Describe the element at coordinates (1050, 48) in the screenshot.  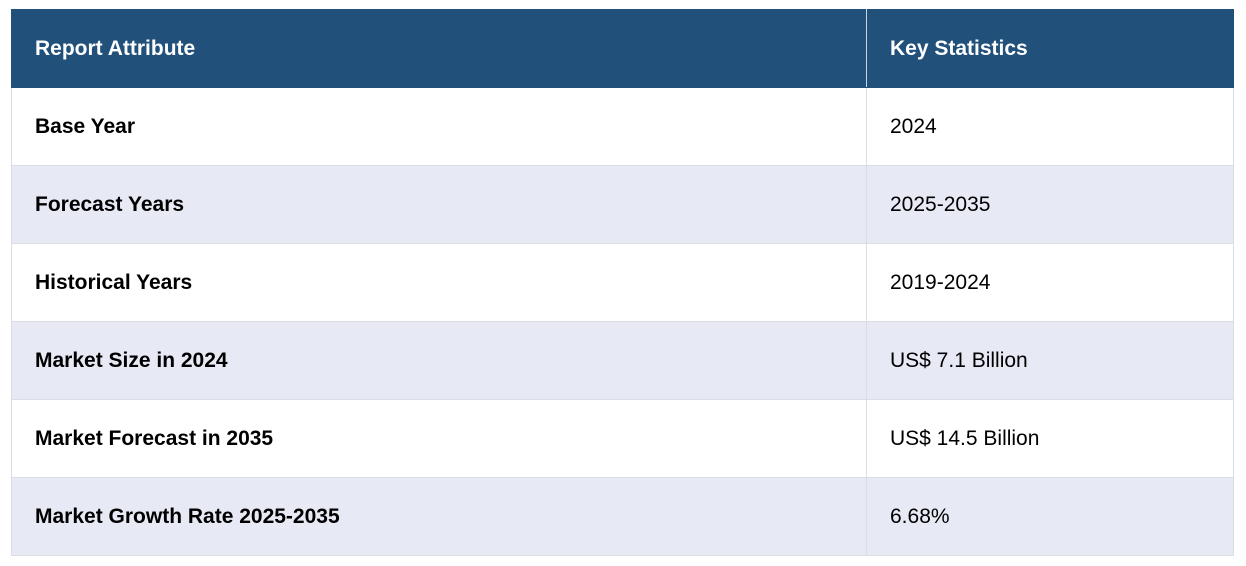
I see `header-key-statistics: Key Statistics` at that location.